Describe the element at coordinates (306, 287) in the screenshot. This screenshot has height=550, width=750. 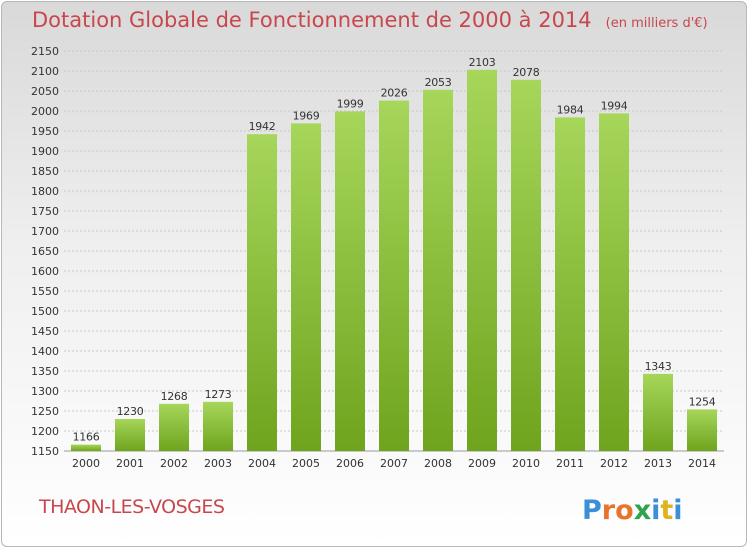
I see `bar-2005` at that location.